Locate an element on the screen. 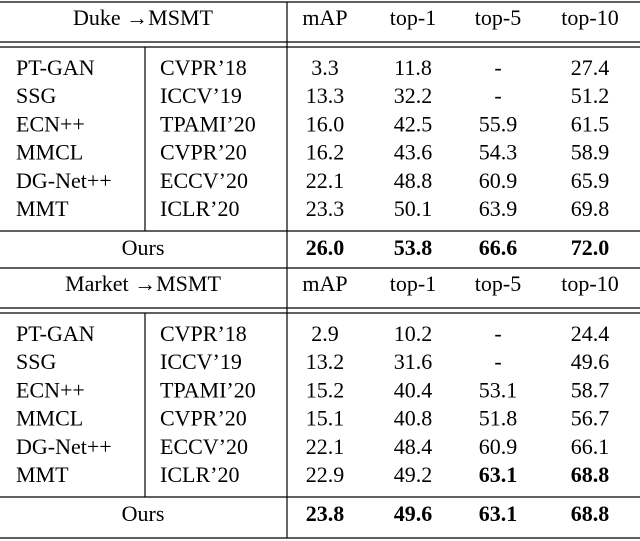  cell: 63.9 is located at coordinates (498, 208).